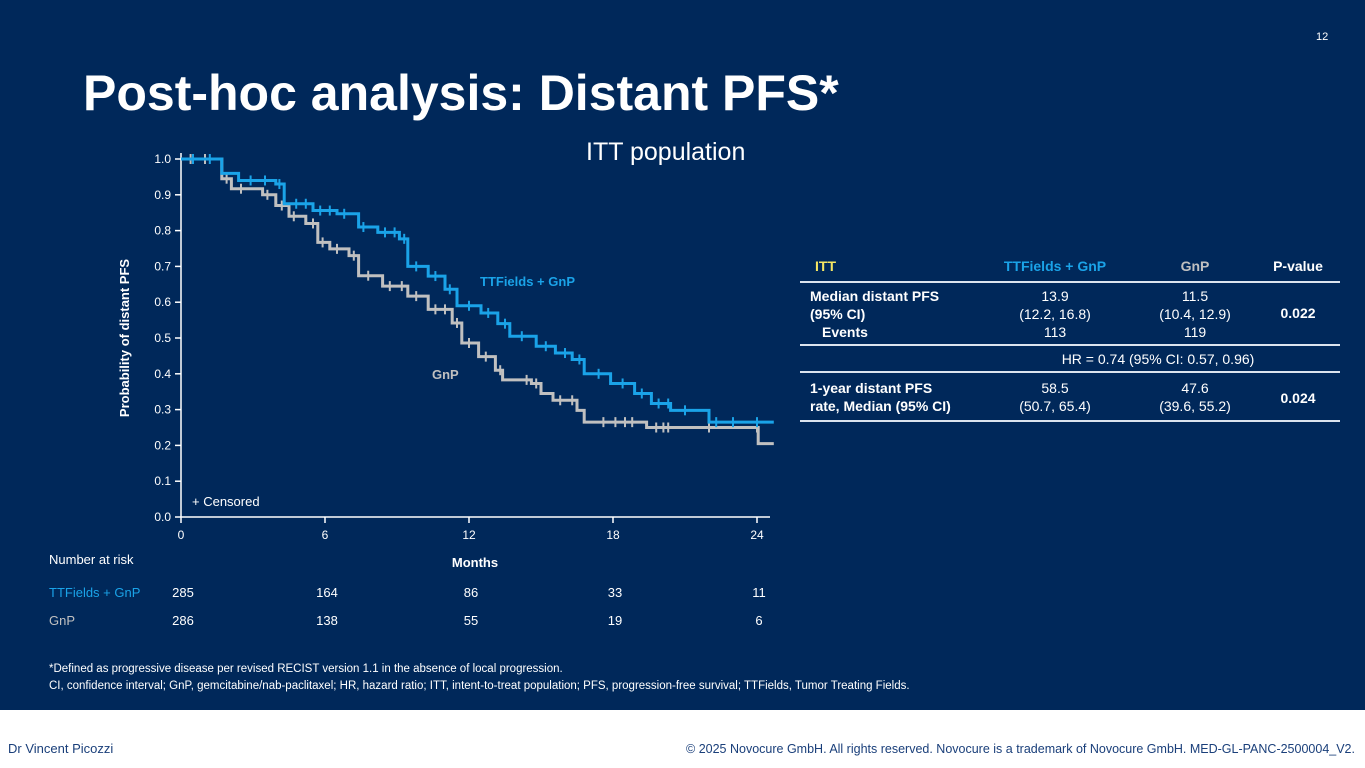 The image size is (1365, 768). Describe the element at coordinates (1055, 296) in the screenshot. I see `cell: 13.9` at that location.